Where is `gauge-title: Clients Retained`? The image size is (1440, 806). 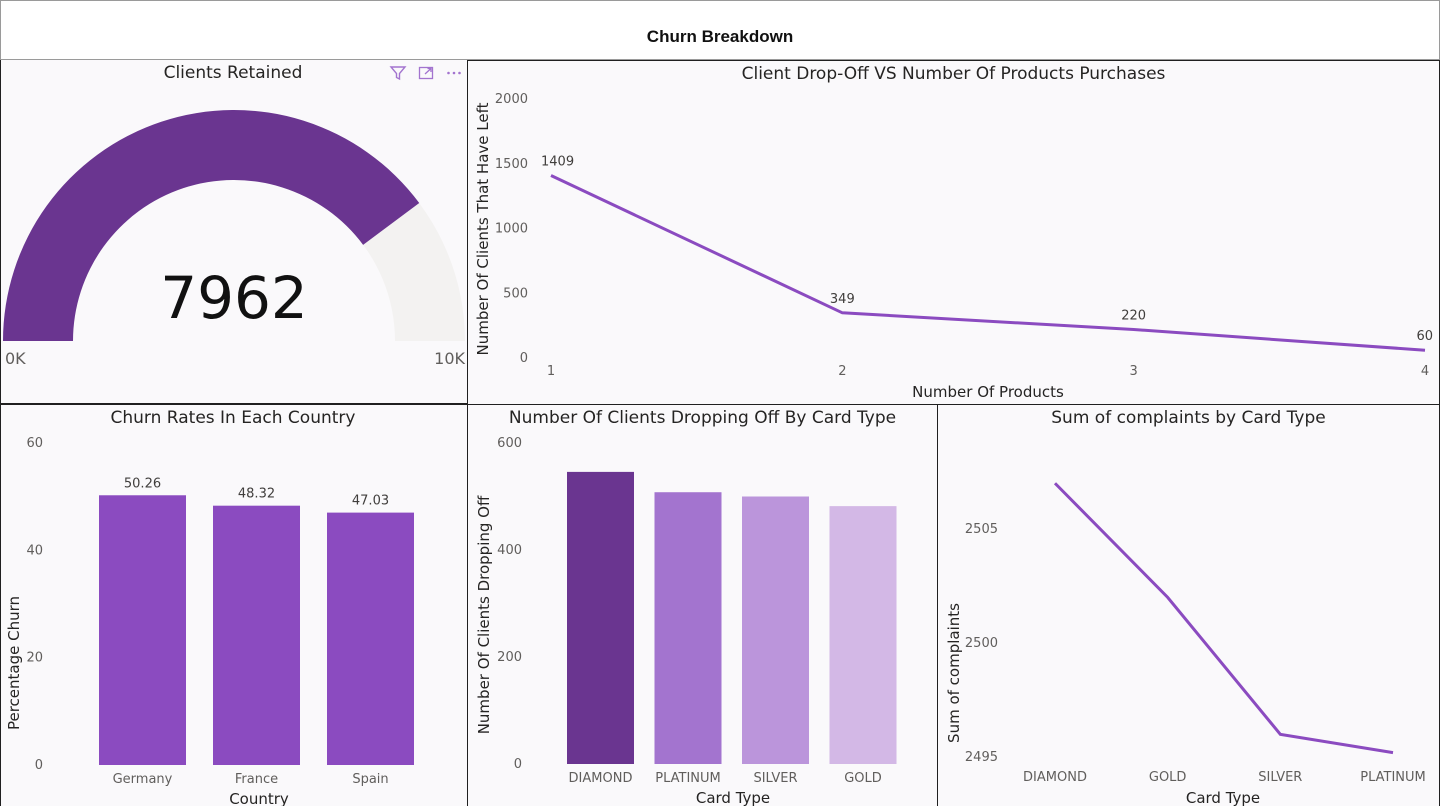
gauge-title: Clients Retained is located at coordinates (233, 73).